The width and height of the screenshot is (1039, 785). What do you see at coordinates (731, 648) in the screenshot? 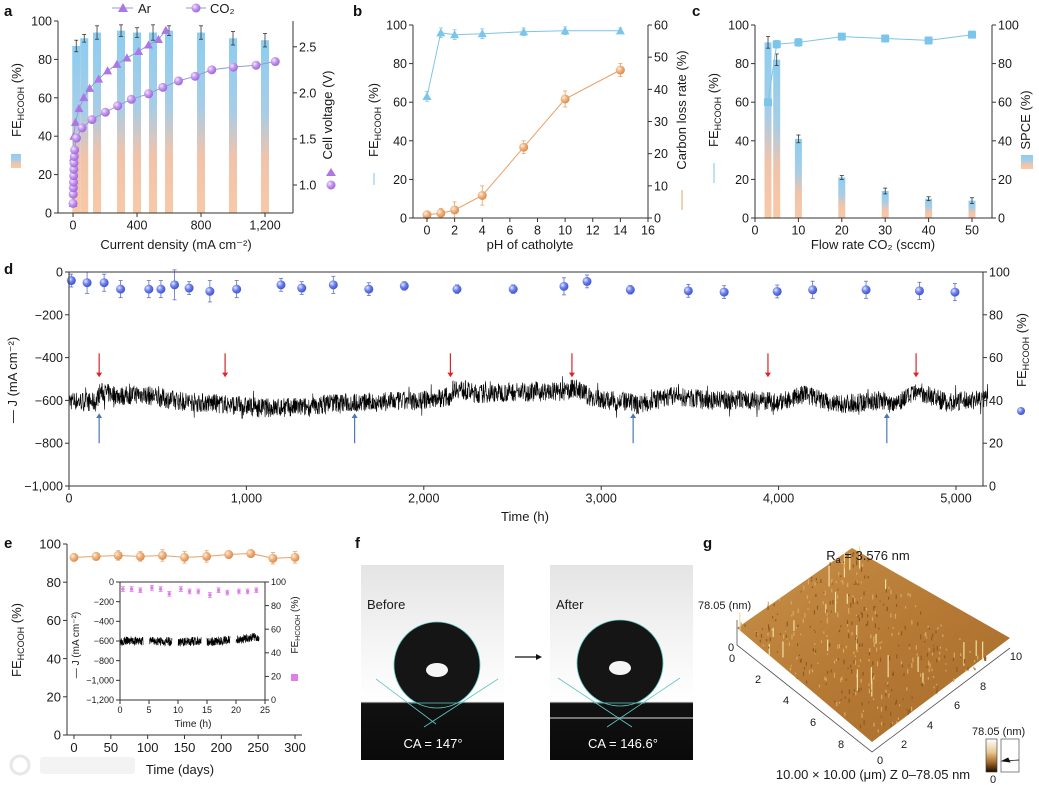
I see `z-axis-zero: 0` at bounding box center [731, 648].